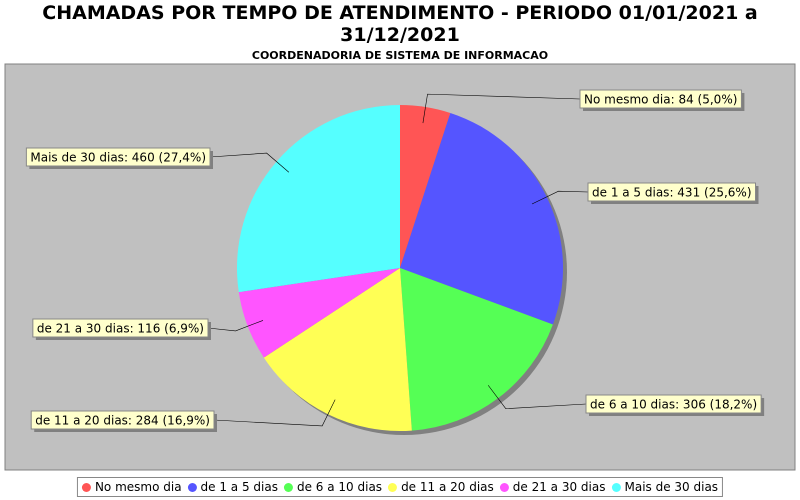  I want to click on slice-label: de 6 a 10 dias: 306 (18,2%), so click(673, 405).